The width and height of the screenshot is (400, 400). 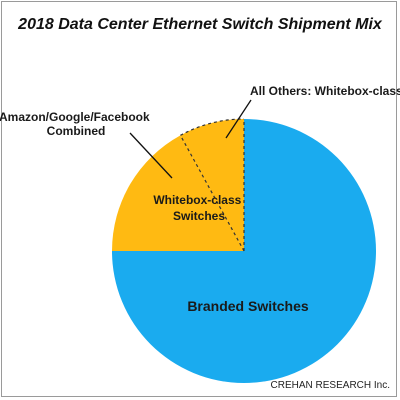 I want to click on pie-slice-all-others-whitebox-class, so click(x=212, y=185).